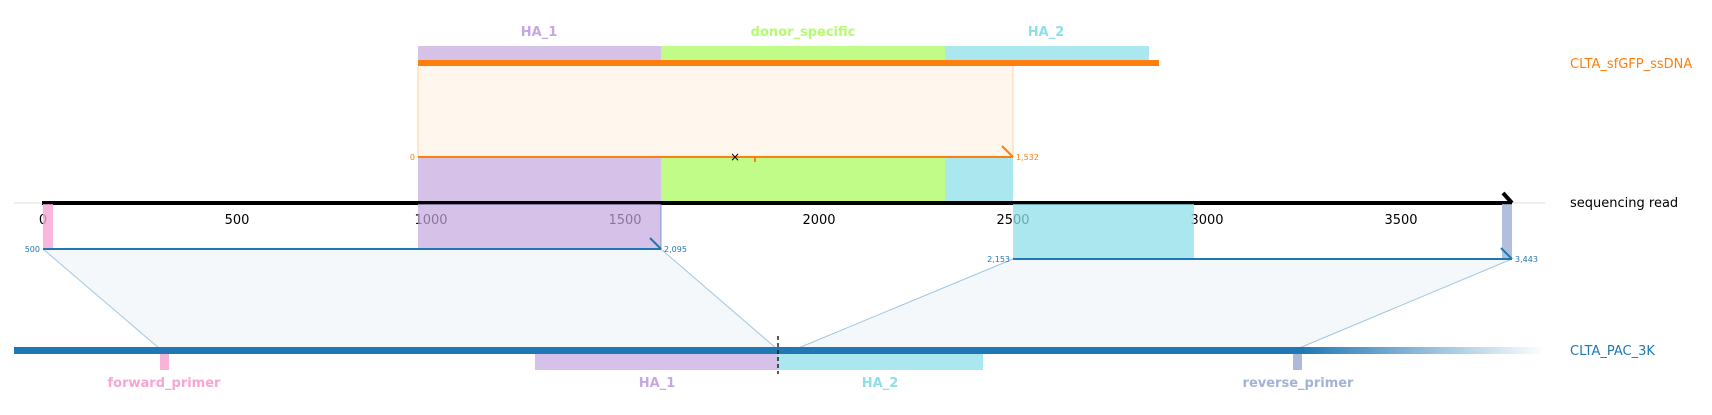 The width and height of the screenshot is (1712, 415). I want to click on read-ha1-lower-fill, so click(539, 226).